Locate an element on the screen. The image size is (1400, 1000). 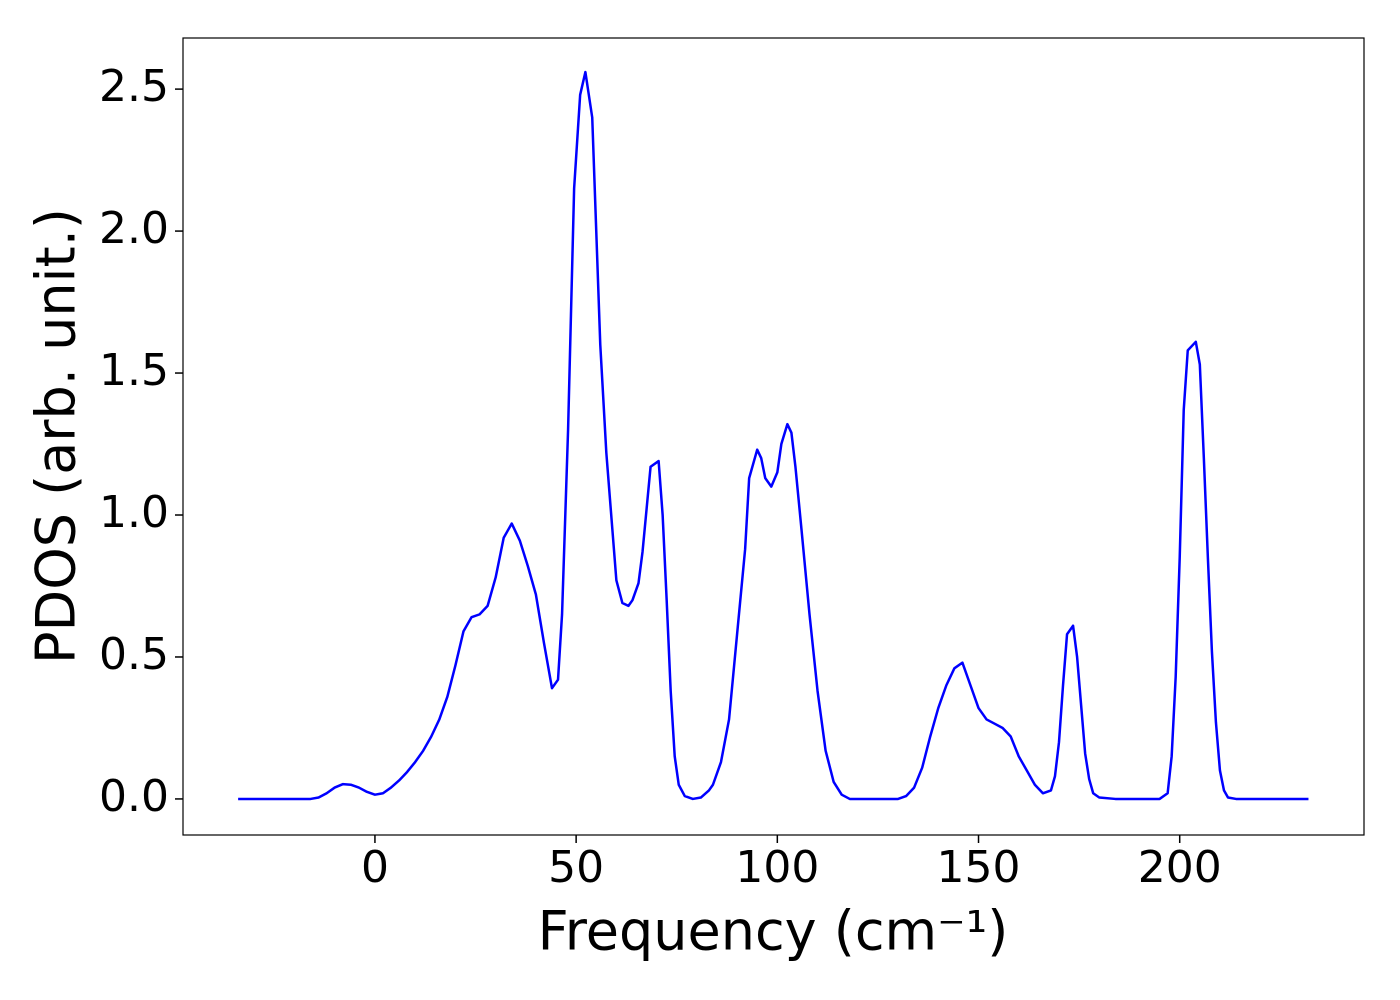
x-tick-label: 0 is located at coordinates (375, 867).